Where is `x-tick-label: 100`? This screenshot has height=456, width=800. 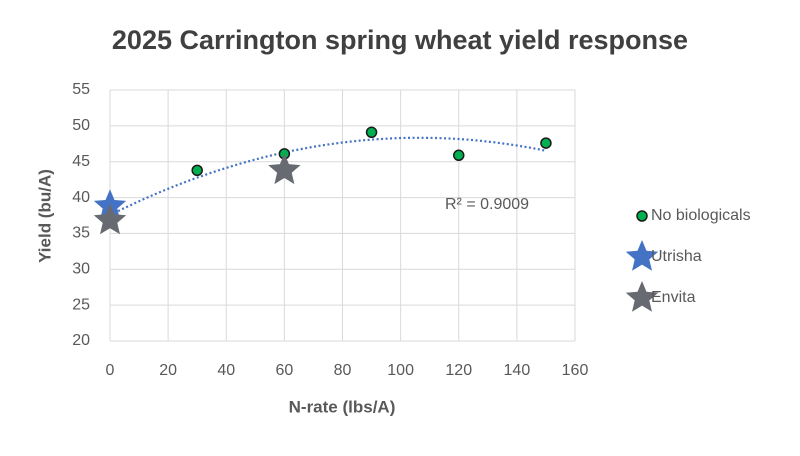 x-tick-label: 100 is located at coordinates (400, 370).